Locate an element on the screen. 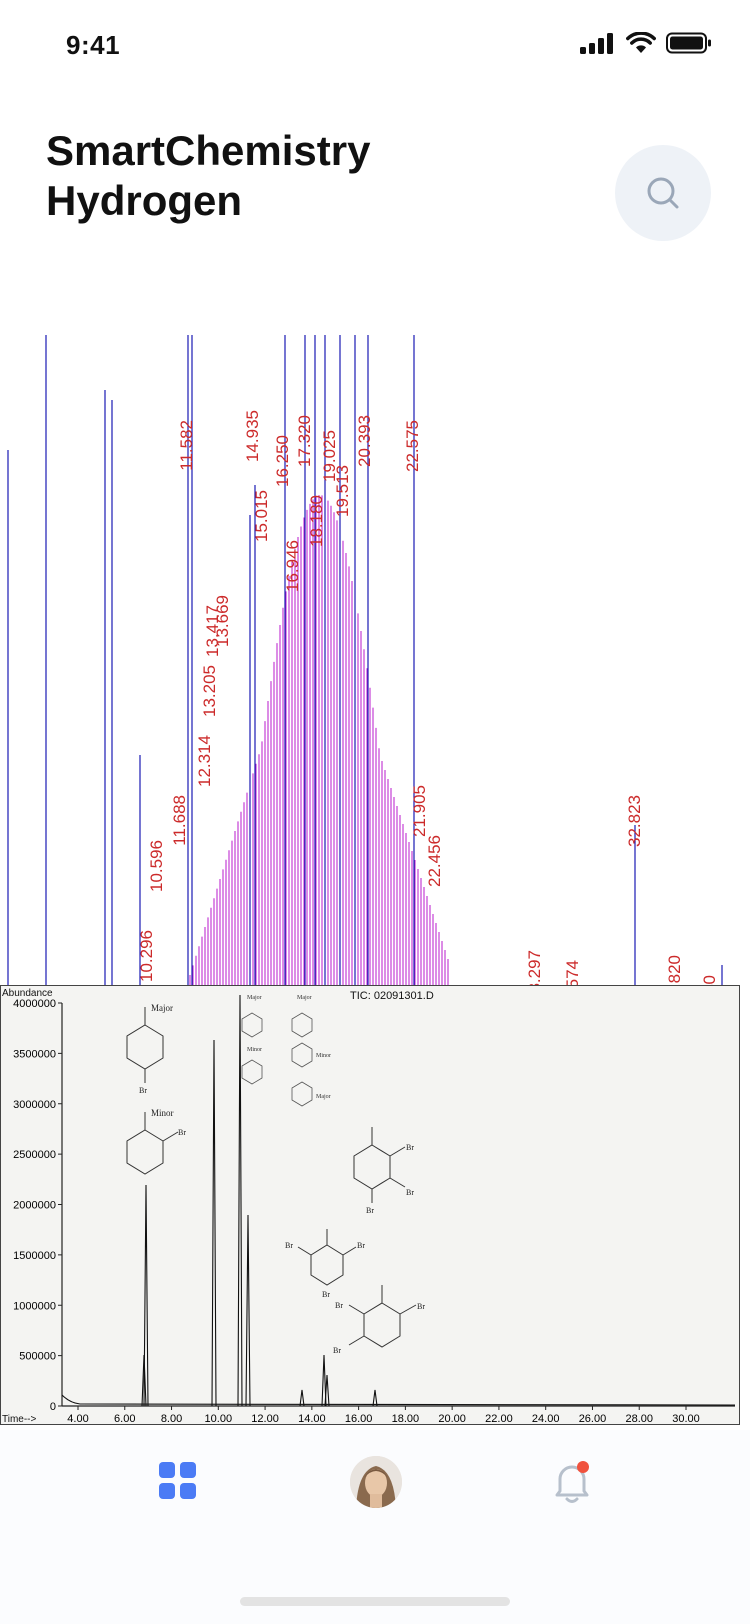  label-minor-3: Minor is located at coordinates (323, 1056).